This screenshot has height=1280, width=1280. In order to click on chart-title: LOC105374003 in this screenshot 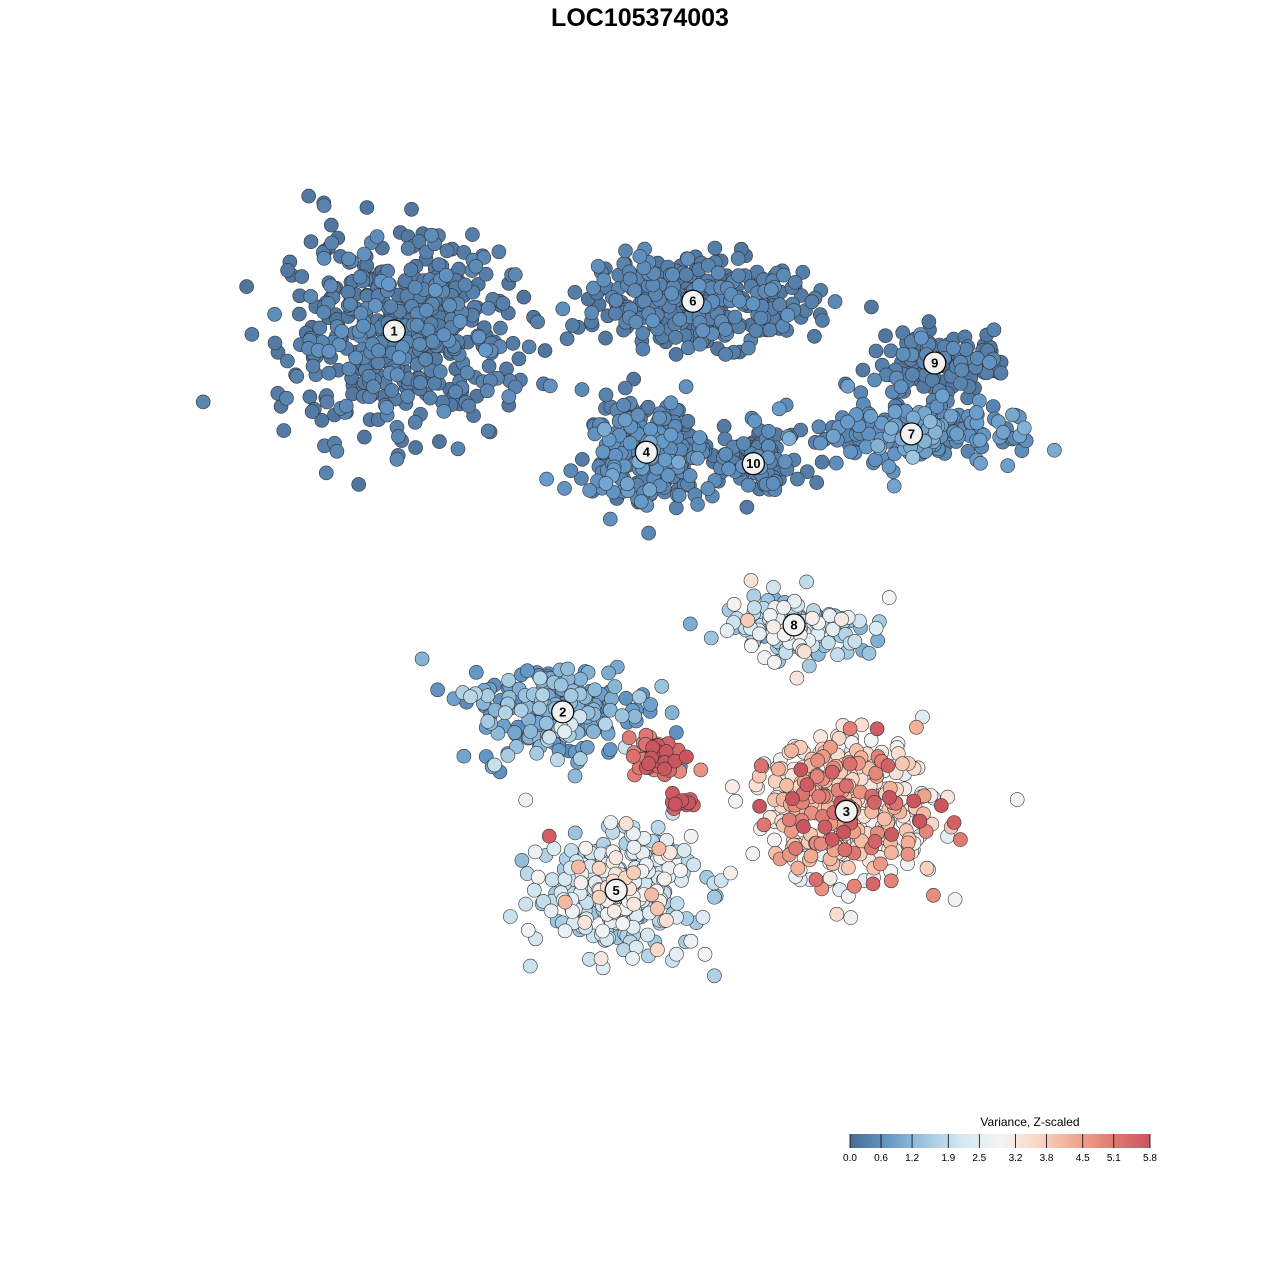, I will do `click(640, 18)`.